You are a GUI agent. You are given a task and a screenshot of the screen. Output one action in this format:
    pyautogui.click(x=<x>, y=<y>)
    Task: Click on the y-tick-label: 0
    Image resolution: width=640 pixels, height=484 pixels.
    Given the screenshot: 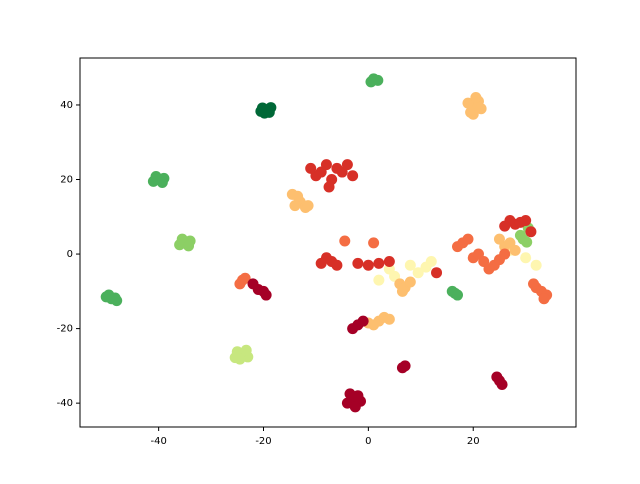 What is the action you would take?
    pyautogui.click(x=70, y=254)
    